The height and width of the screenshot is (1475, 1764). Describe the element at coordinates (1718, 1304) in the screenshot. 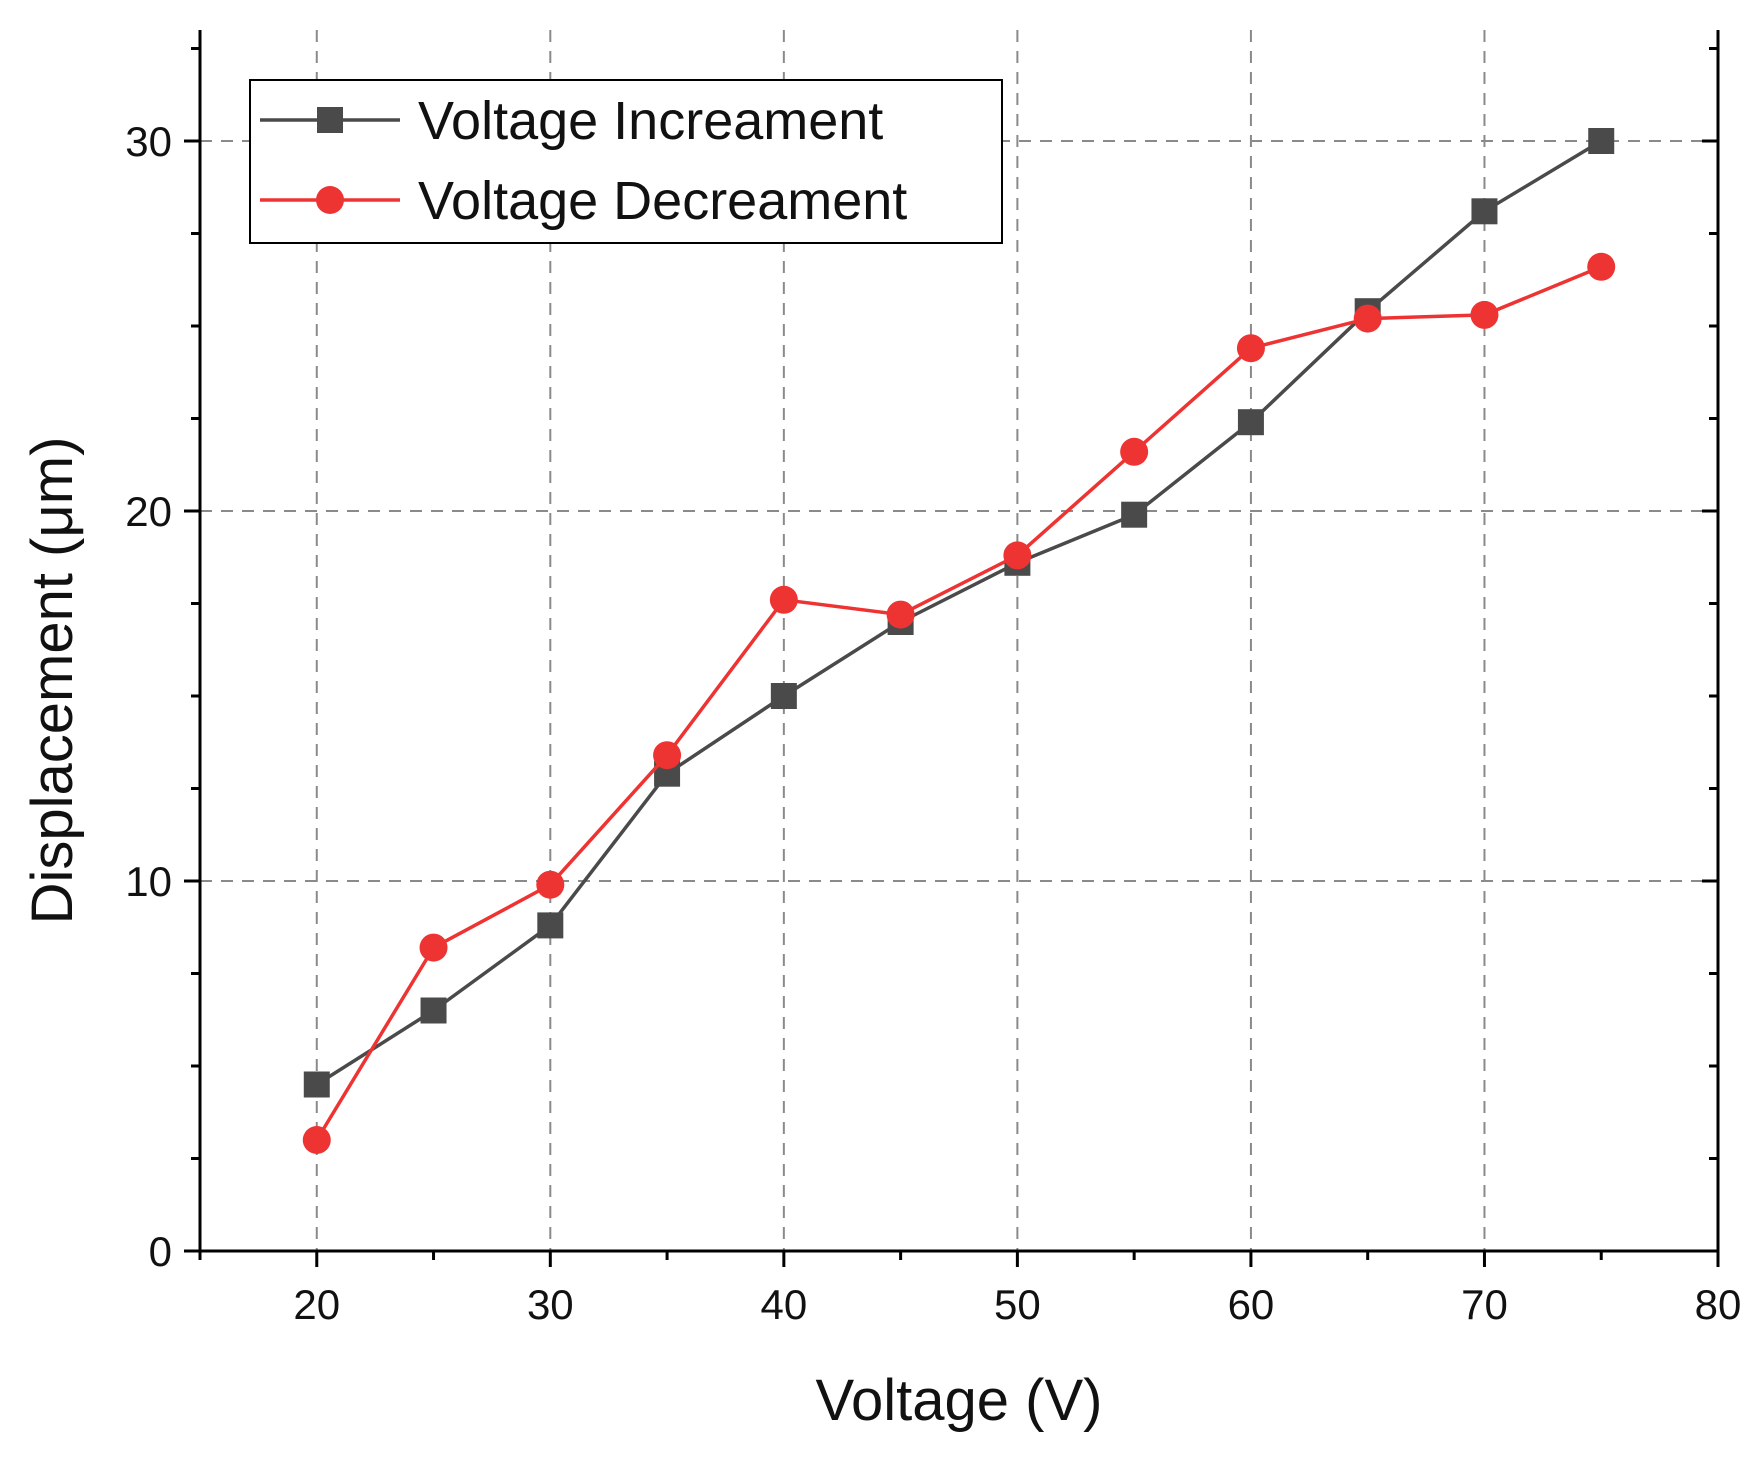

I see `x-tick-label: 80` at that location.